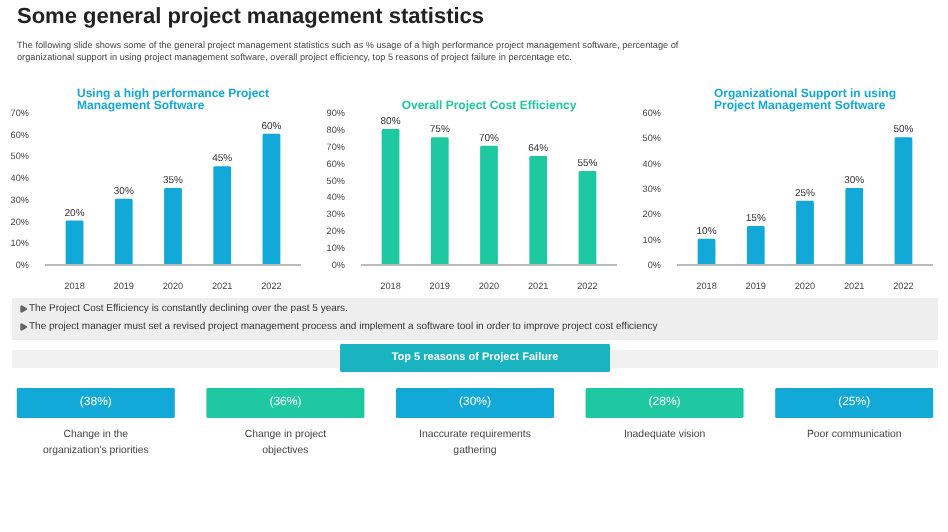  I want to click on text: Some general project management statistics, so click(251, 17).